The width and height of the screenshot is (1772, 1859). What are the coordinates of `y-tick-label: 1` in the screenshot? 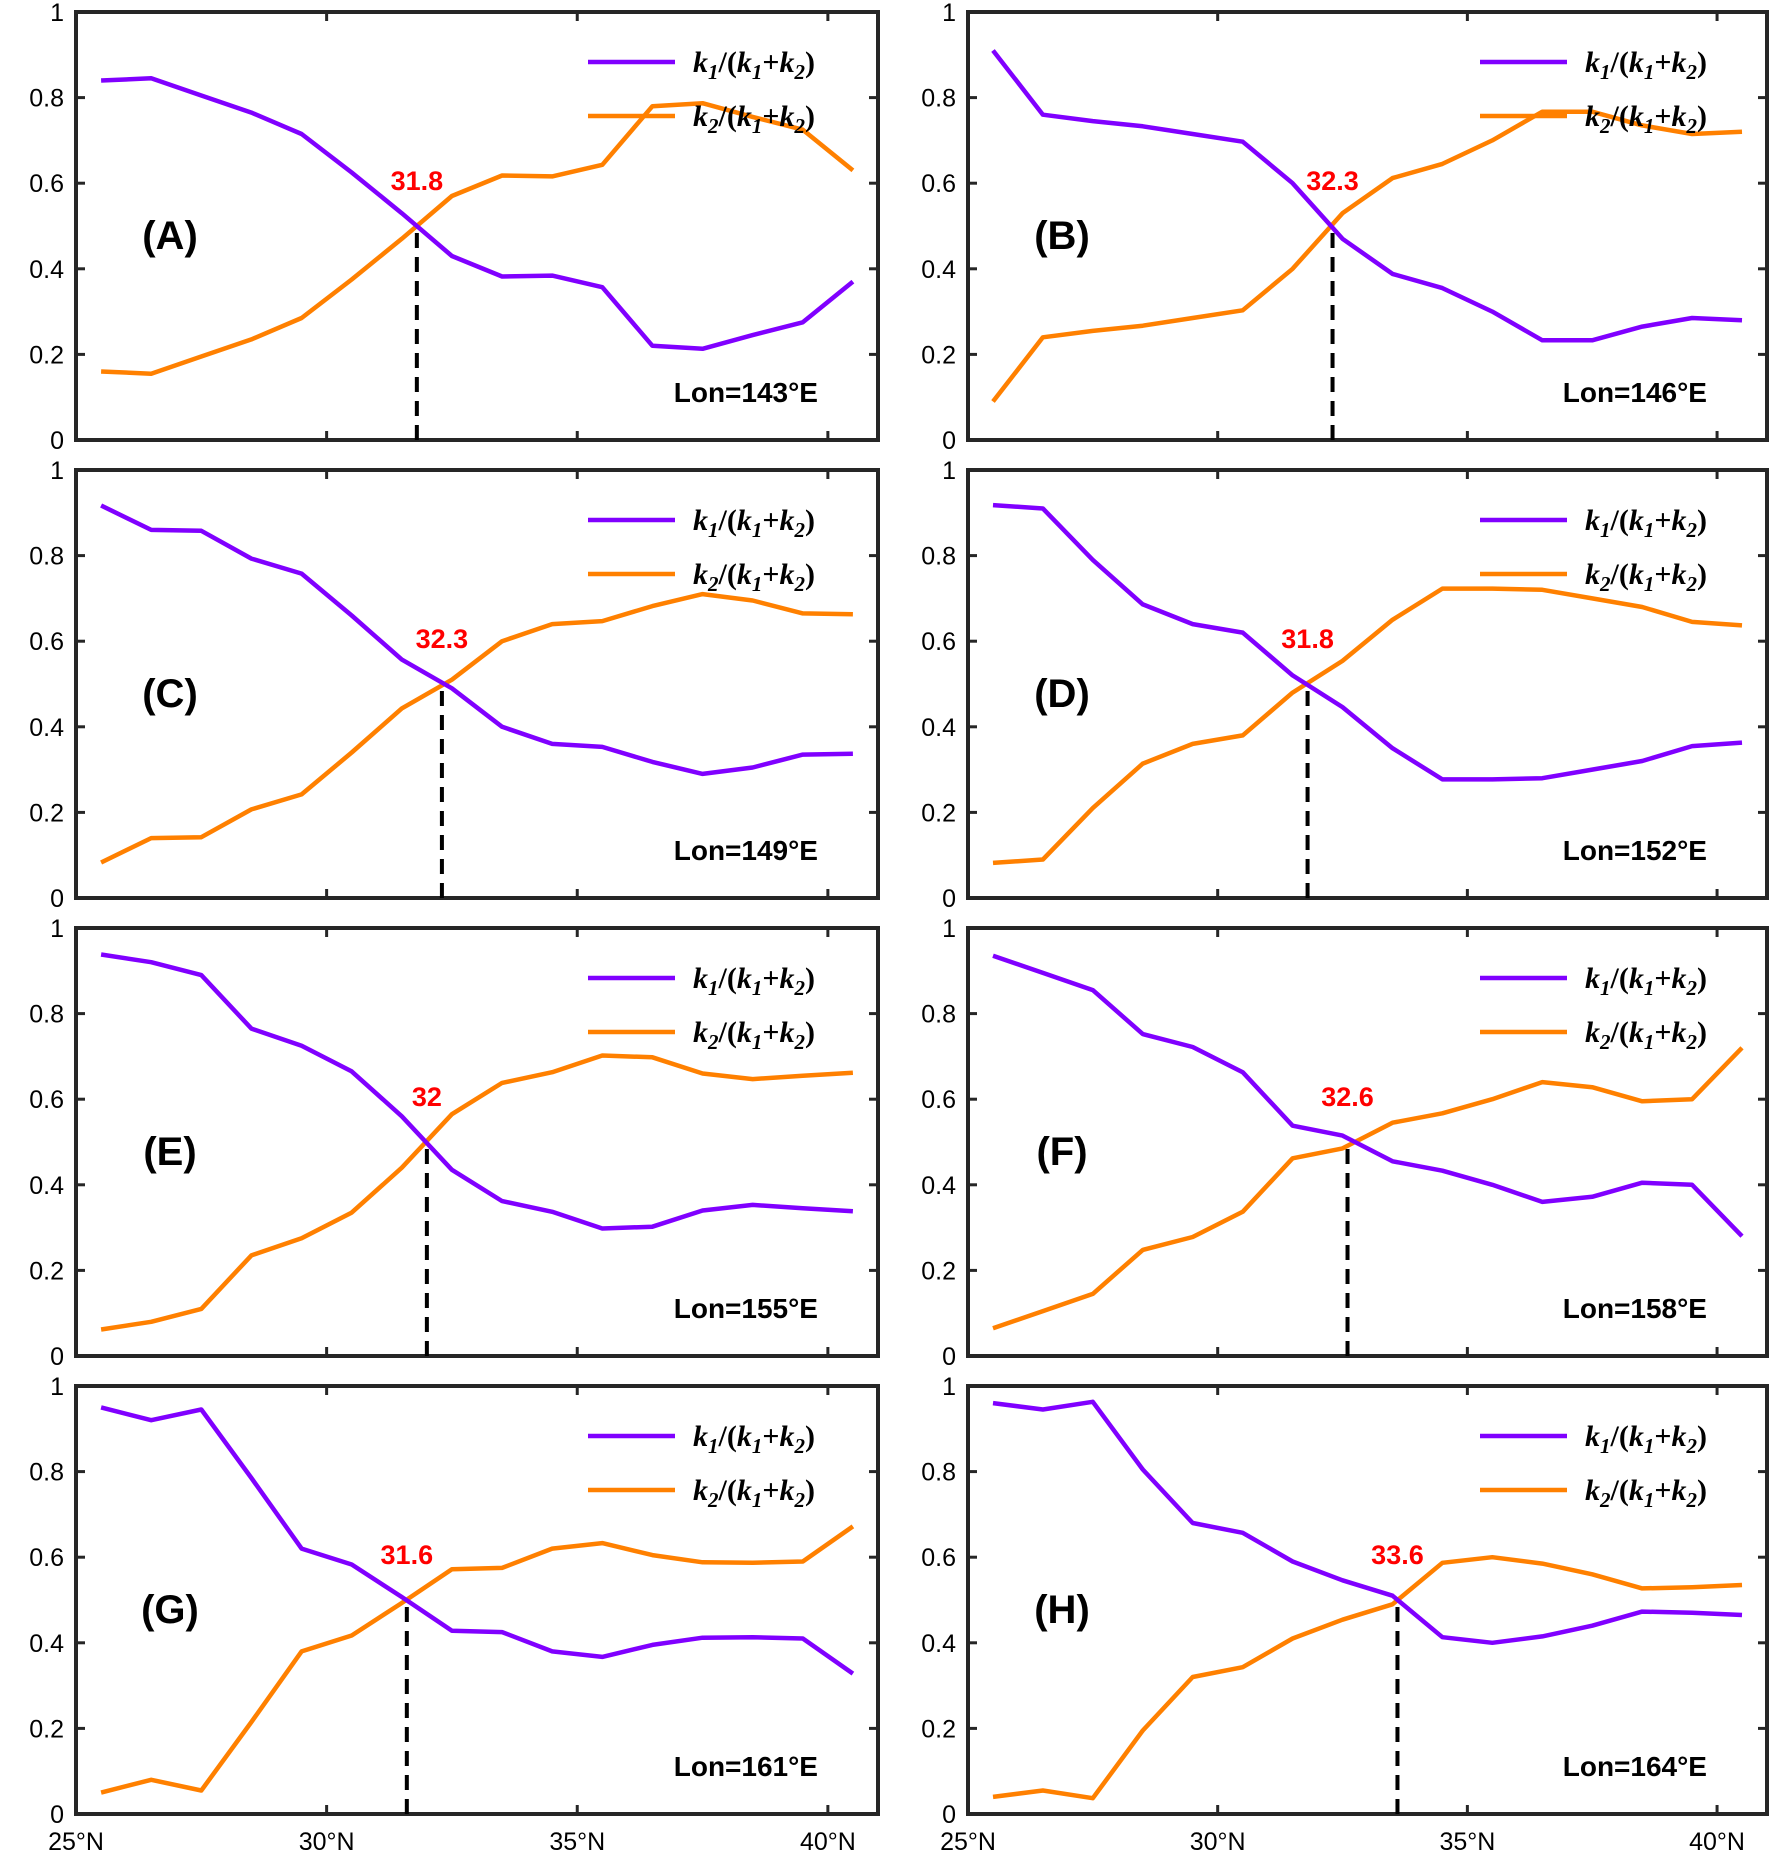 It's located at (57, 471).